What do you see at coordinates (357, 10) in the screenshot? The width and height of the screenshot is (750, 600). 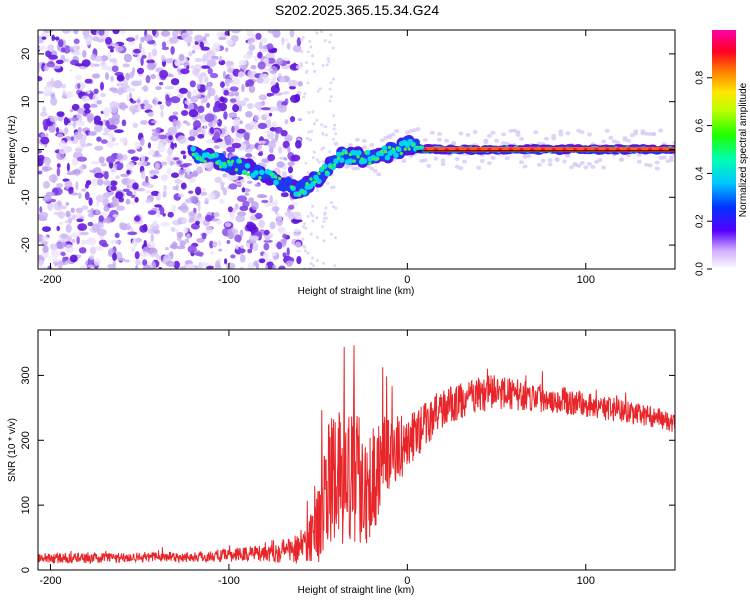 I see `figure-title: S202.2025.365.15.34.G24` at bounding box center [357, 10].